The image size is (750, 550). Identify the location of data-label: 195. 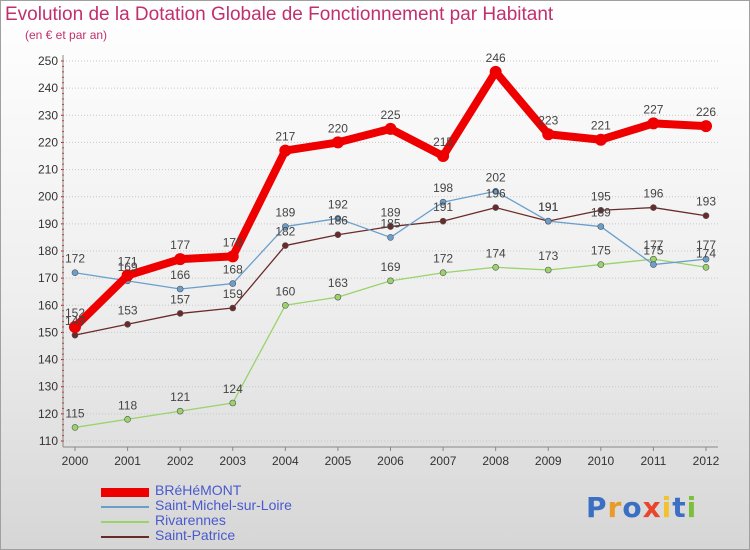
(601, 196).